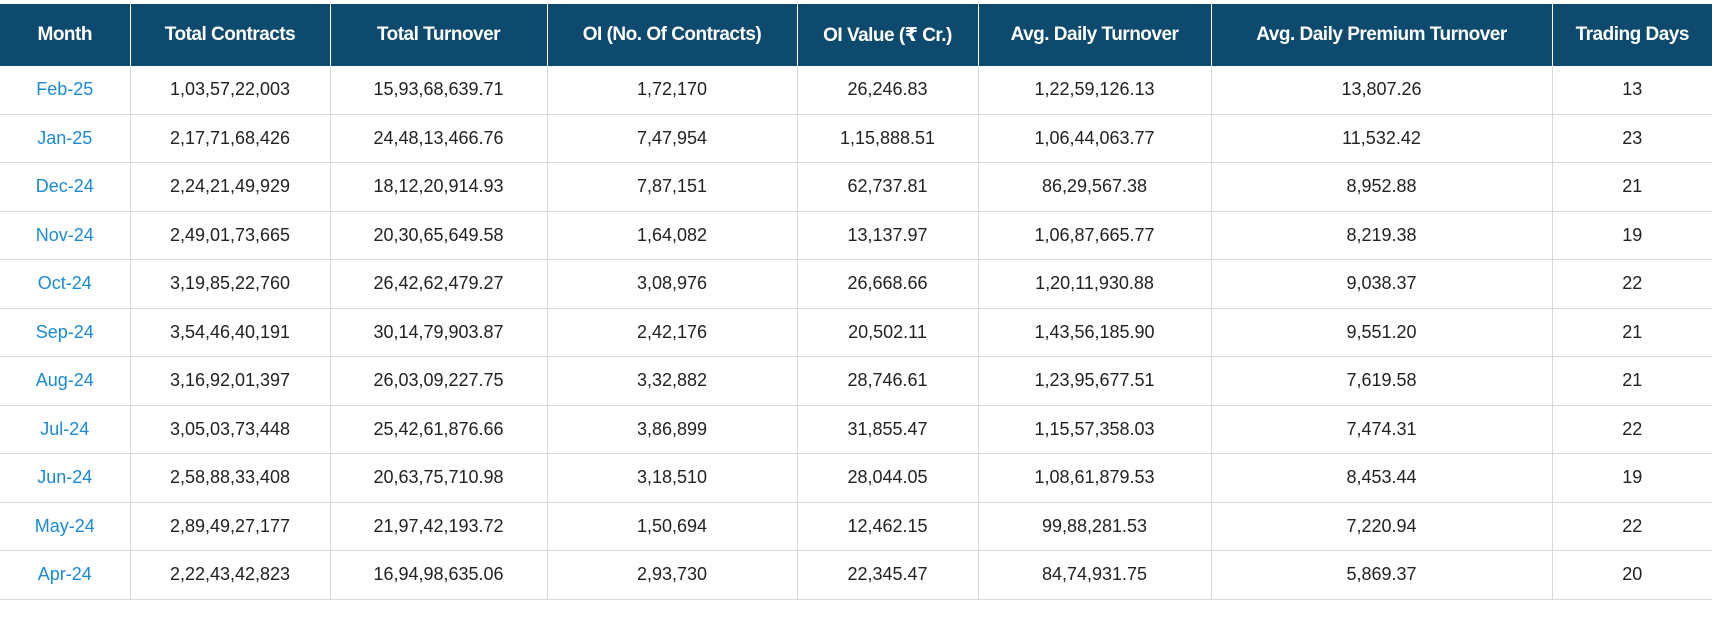  I want to click on oi-value-cell: 28,746.61, so click(887, 381).